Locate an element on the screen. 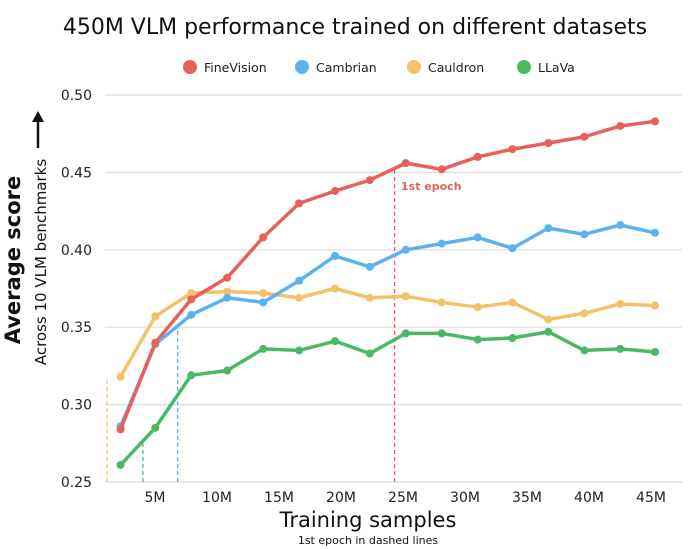  y-tick-label: 0.25 is located at coordinates (76, 483).